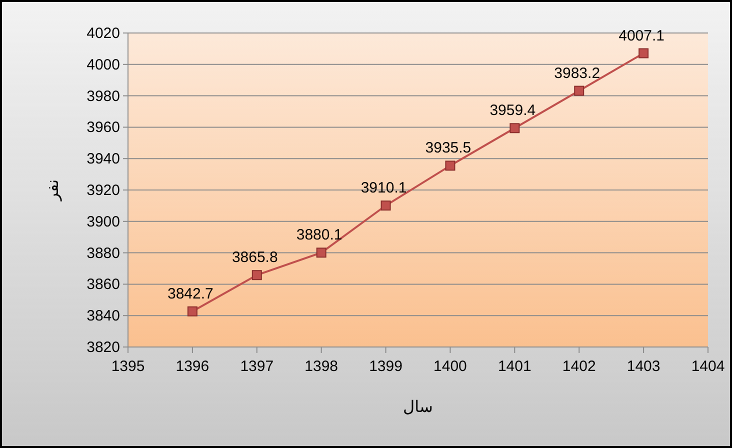  Describe the element at coordinates (191, 293) in the screenshot. I see `data-label: 3842.7` at that location.